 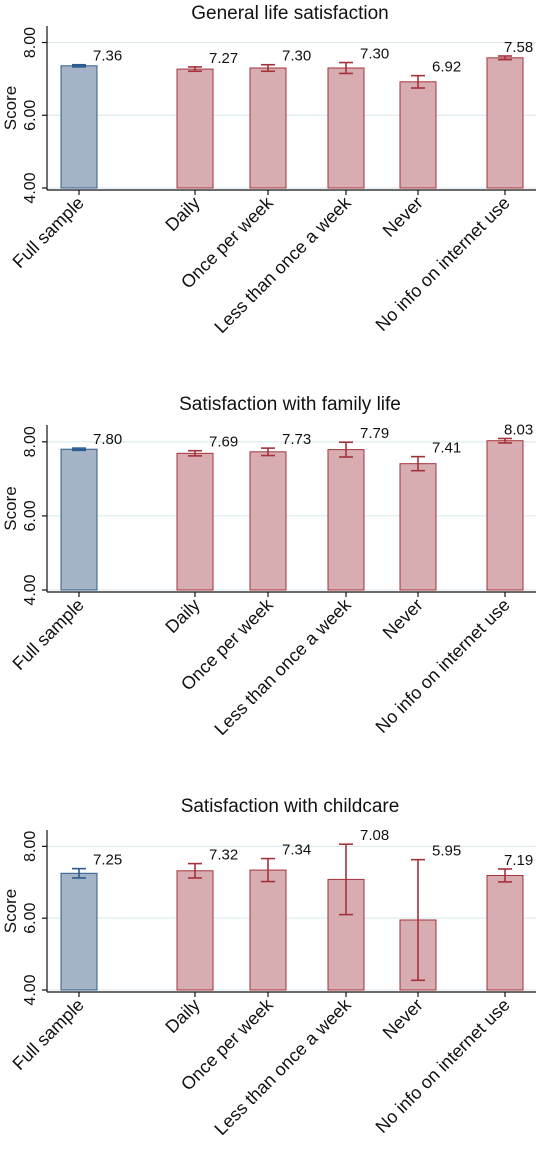 I want to click on value-label: 7.19, so click(x=518, y=860).